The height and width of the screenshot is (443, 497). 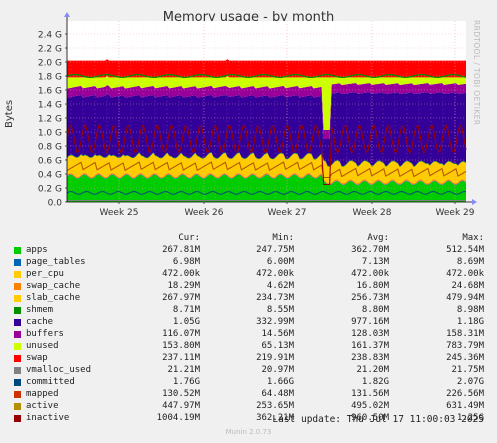 I want to click on legend-max: 226.56M, so click(x=465, y=394).